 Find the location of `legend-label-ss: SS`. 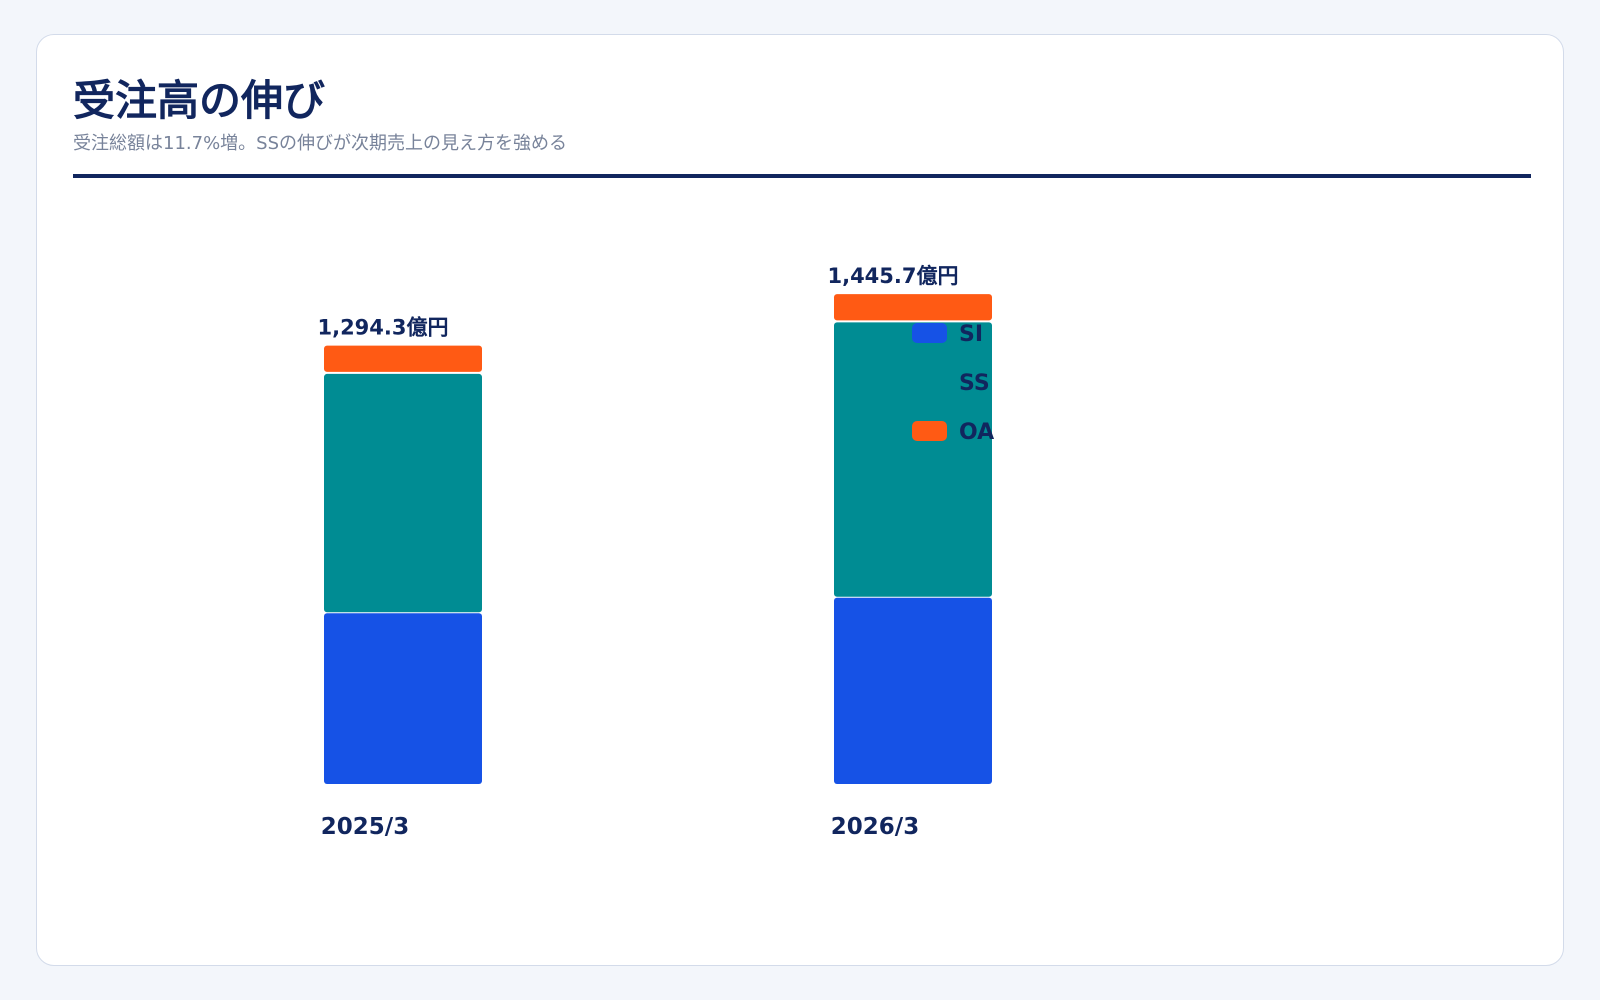

legend-label-ss: SS is located at coordinates (974, 383).